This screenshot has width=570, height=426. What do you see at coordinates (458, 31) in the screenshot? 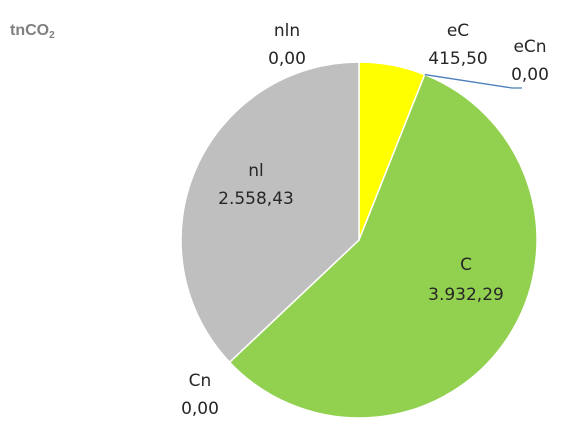
I see `slice-label-ec: eC` at bounding box center [458, 31].